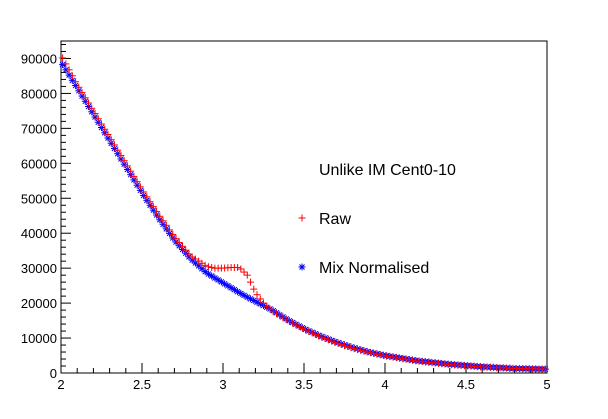 This screenshot has height=419, width=608. What do you see at coordinates (39, 128) in the screenshot?
I see `y-tick-label: 70000` at bounding box center [39, 128].